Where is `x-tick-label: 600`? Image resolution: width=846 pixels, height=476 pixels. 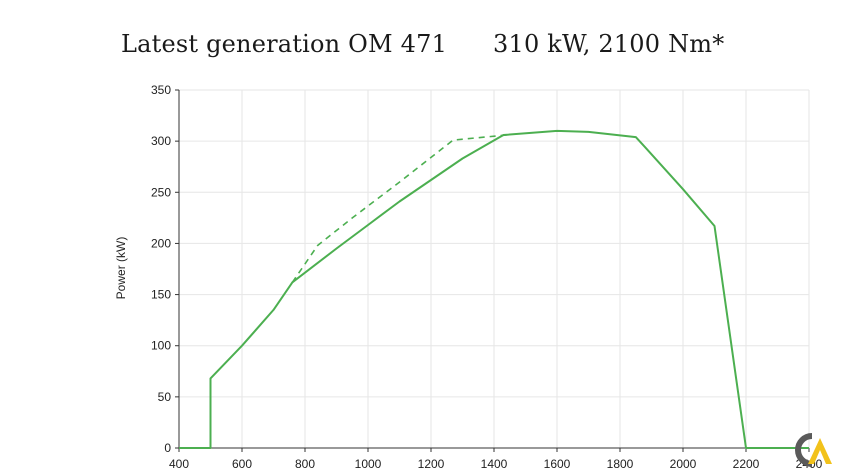 x-tick-label: 600 is located at coordinates (242, 464).